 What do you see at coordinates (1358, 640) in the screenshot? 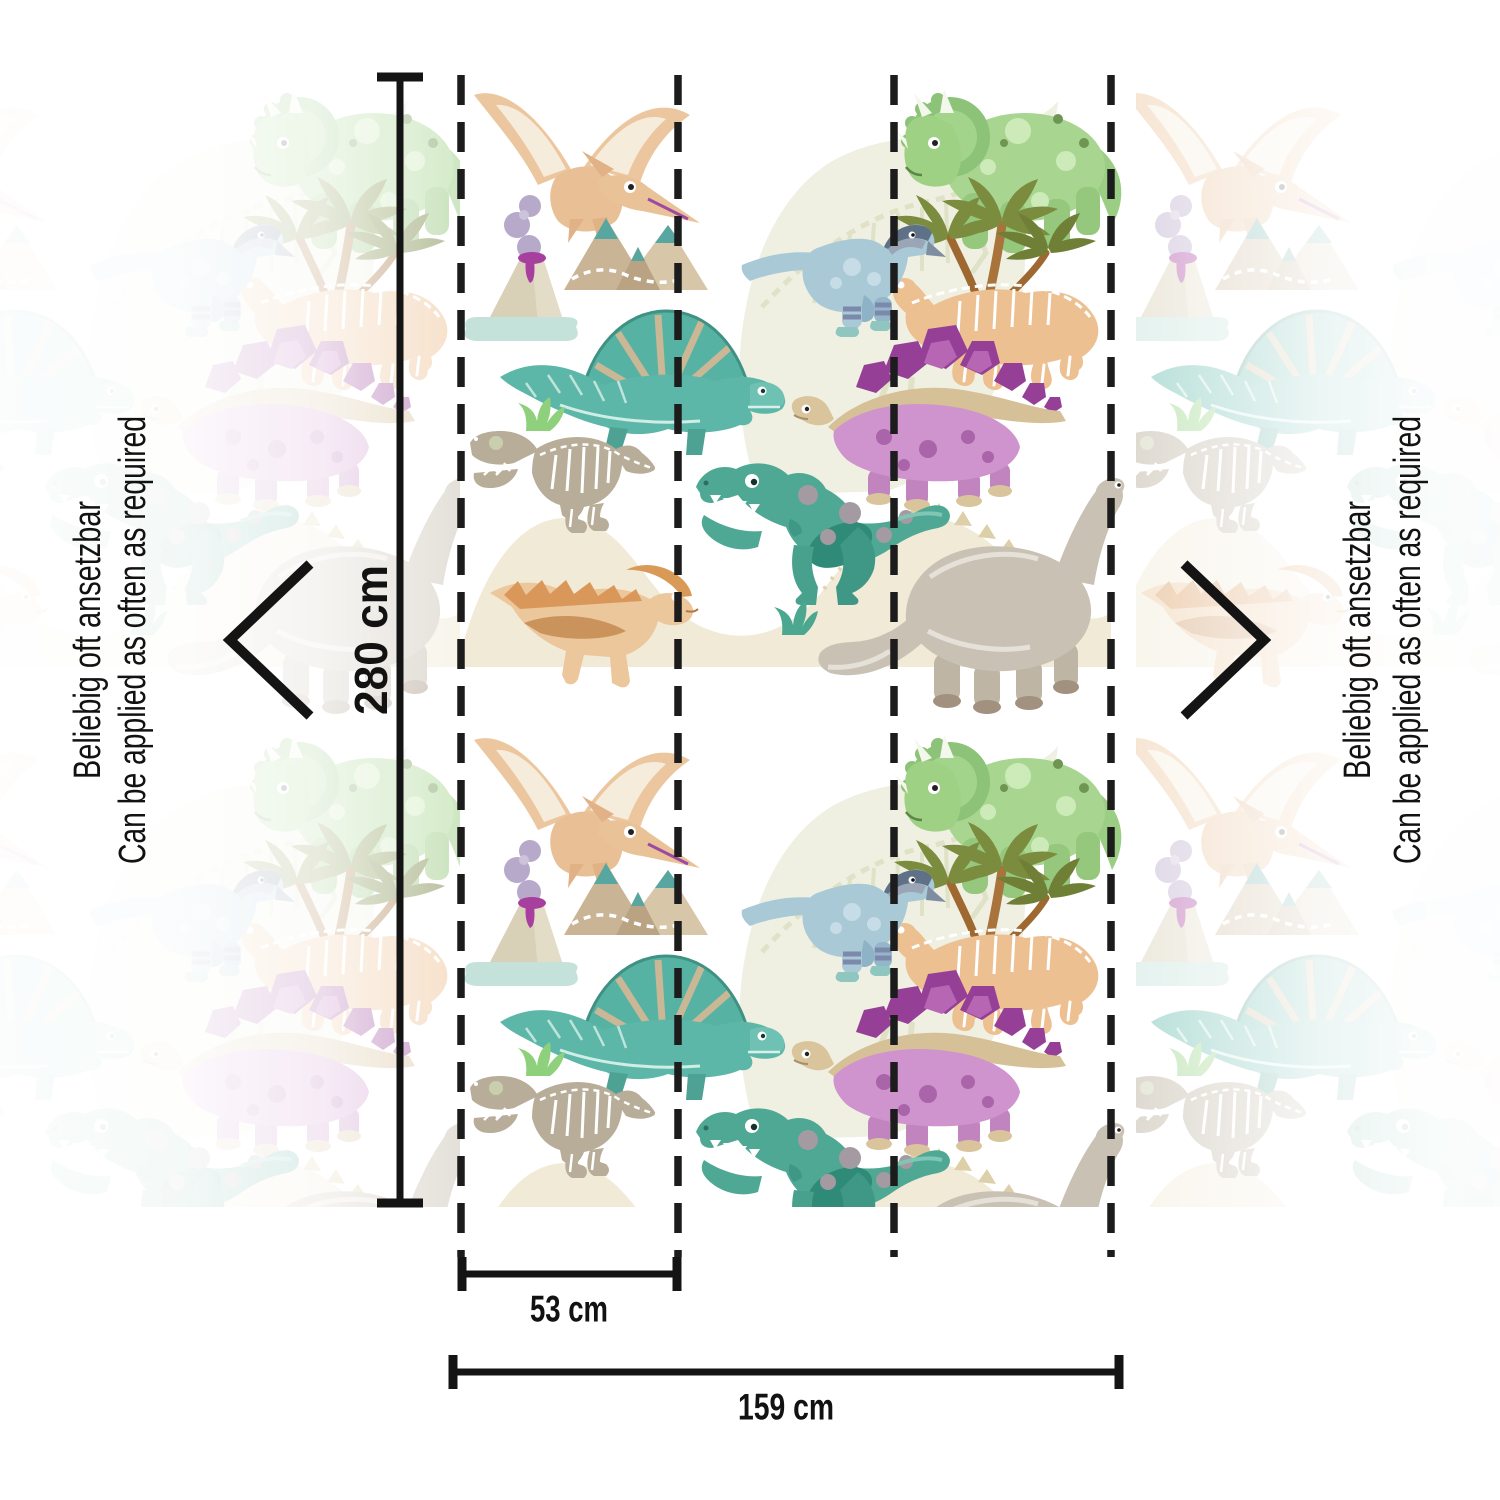
I see `right-annotation-line-de: Beliebig oft ansetzbar` at bounding box center [1358, 640].